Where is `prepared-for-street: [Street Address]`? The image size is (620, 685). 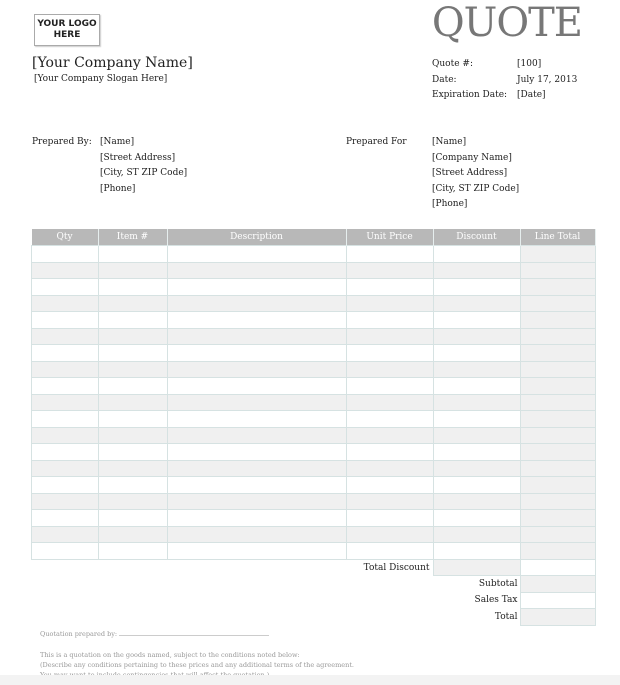
prepared-for-street: [Street Address] is located at coordinates (470, 173).